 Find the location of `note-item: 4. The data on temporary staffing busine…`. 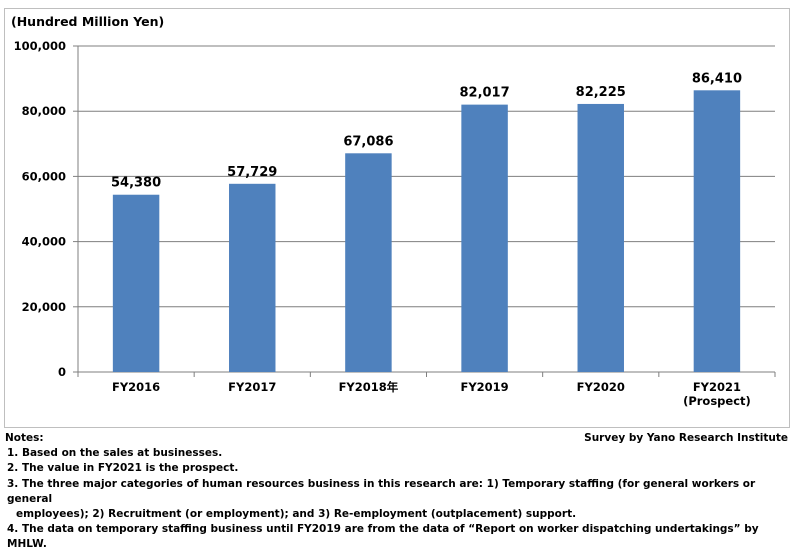

note-item: 4. The data on temporary staffing busine… is located at coordinates (398, 537).